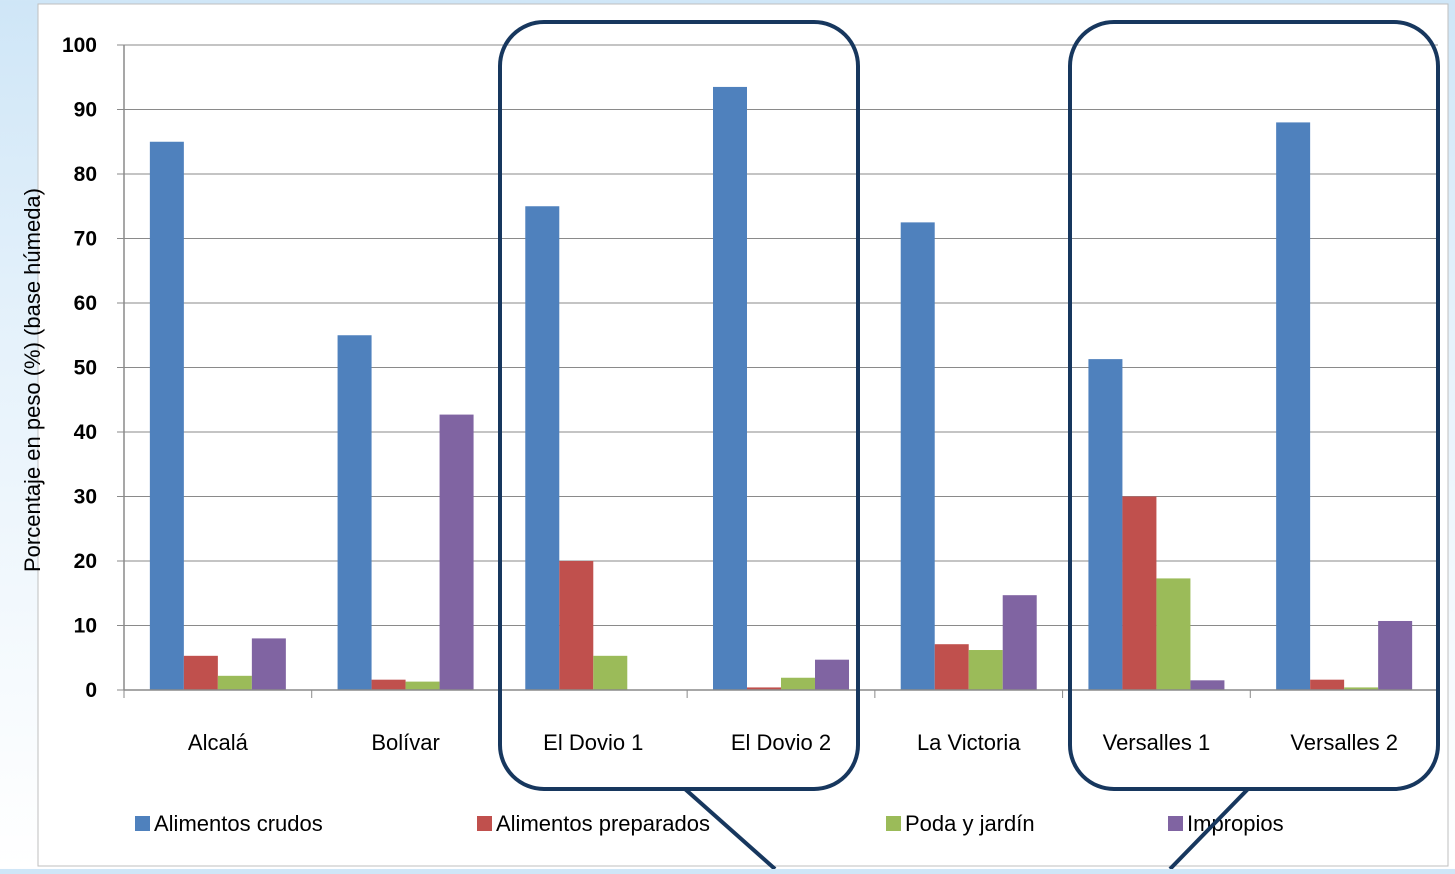 The height and width of the screenshot is (874, 1455). Describe the element at coordinates (218, 742) in the screenshot. I see `x-tick-label: Alcalá` at that location.